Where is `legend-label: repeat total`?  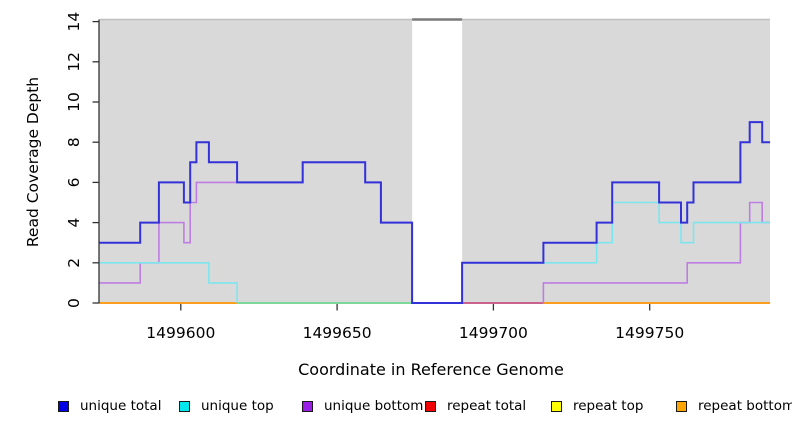
legend-label: repeat total is located at coordinates (487, 406).